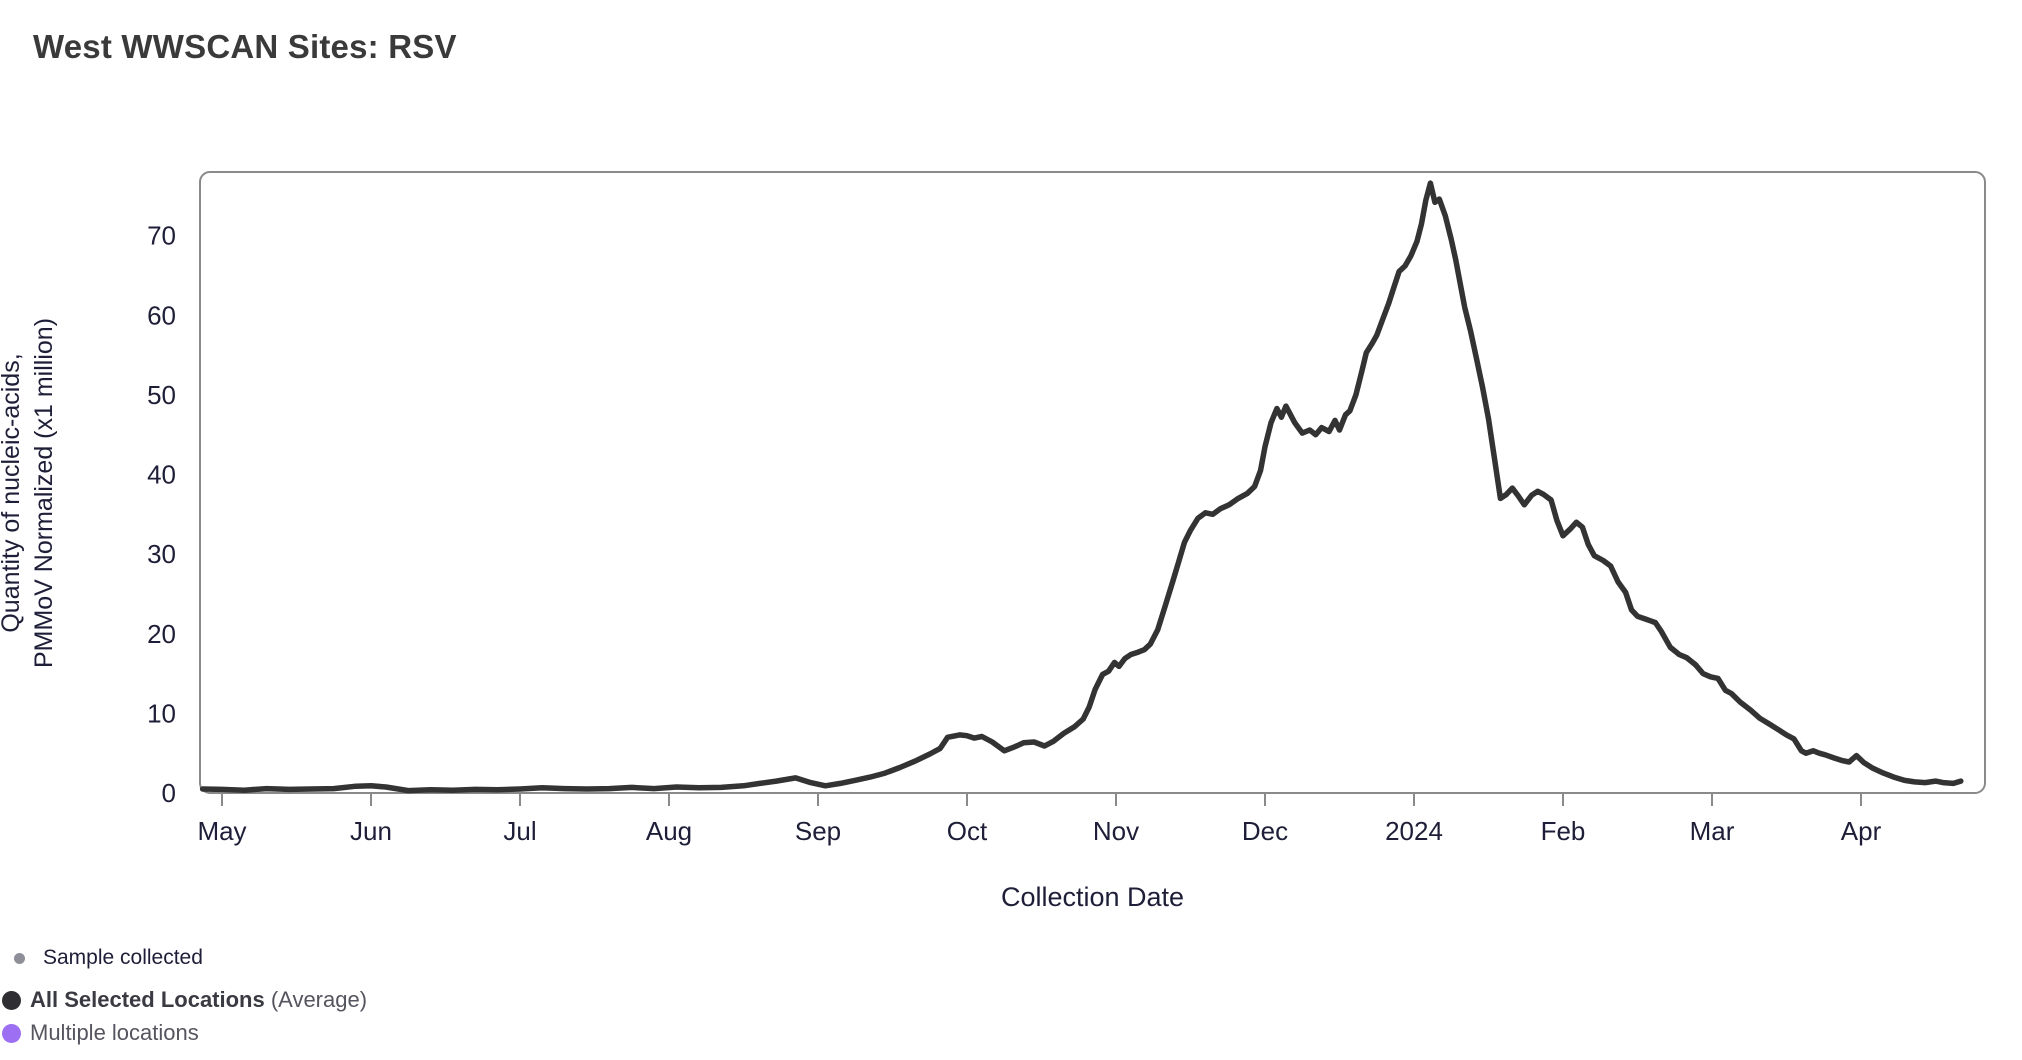 The width and height of the screenshot is (2022, 1060). I want to click on x-tick-label: Aug, so click(669, 831).